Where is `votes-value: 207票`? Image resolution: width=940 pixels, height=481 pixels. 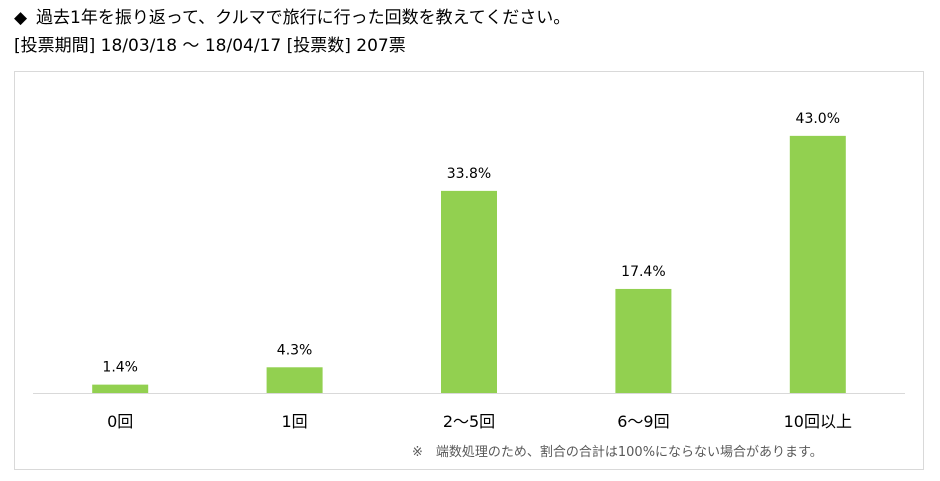
votes-value: 207票 is located at coordinates (381, 46).